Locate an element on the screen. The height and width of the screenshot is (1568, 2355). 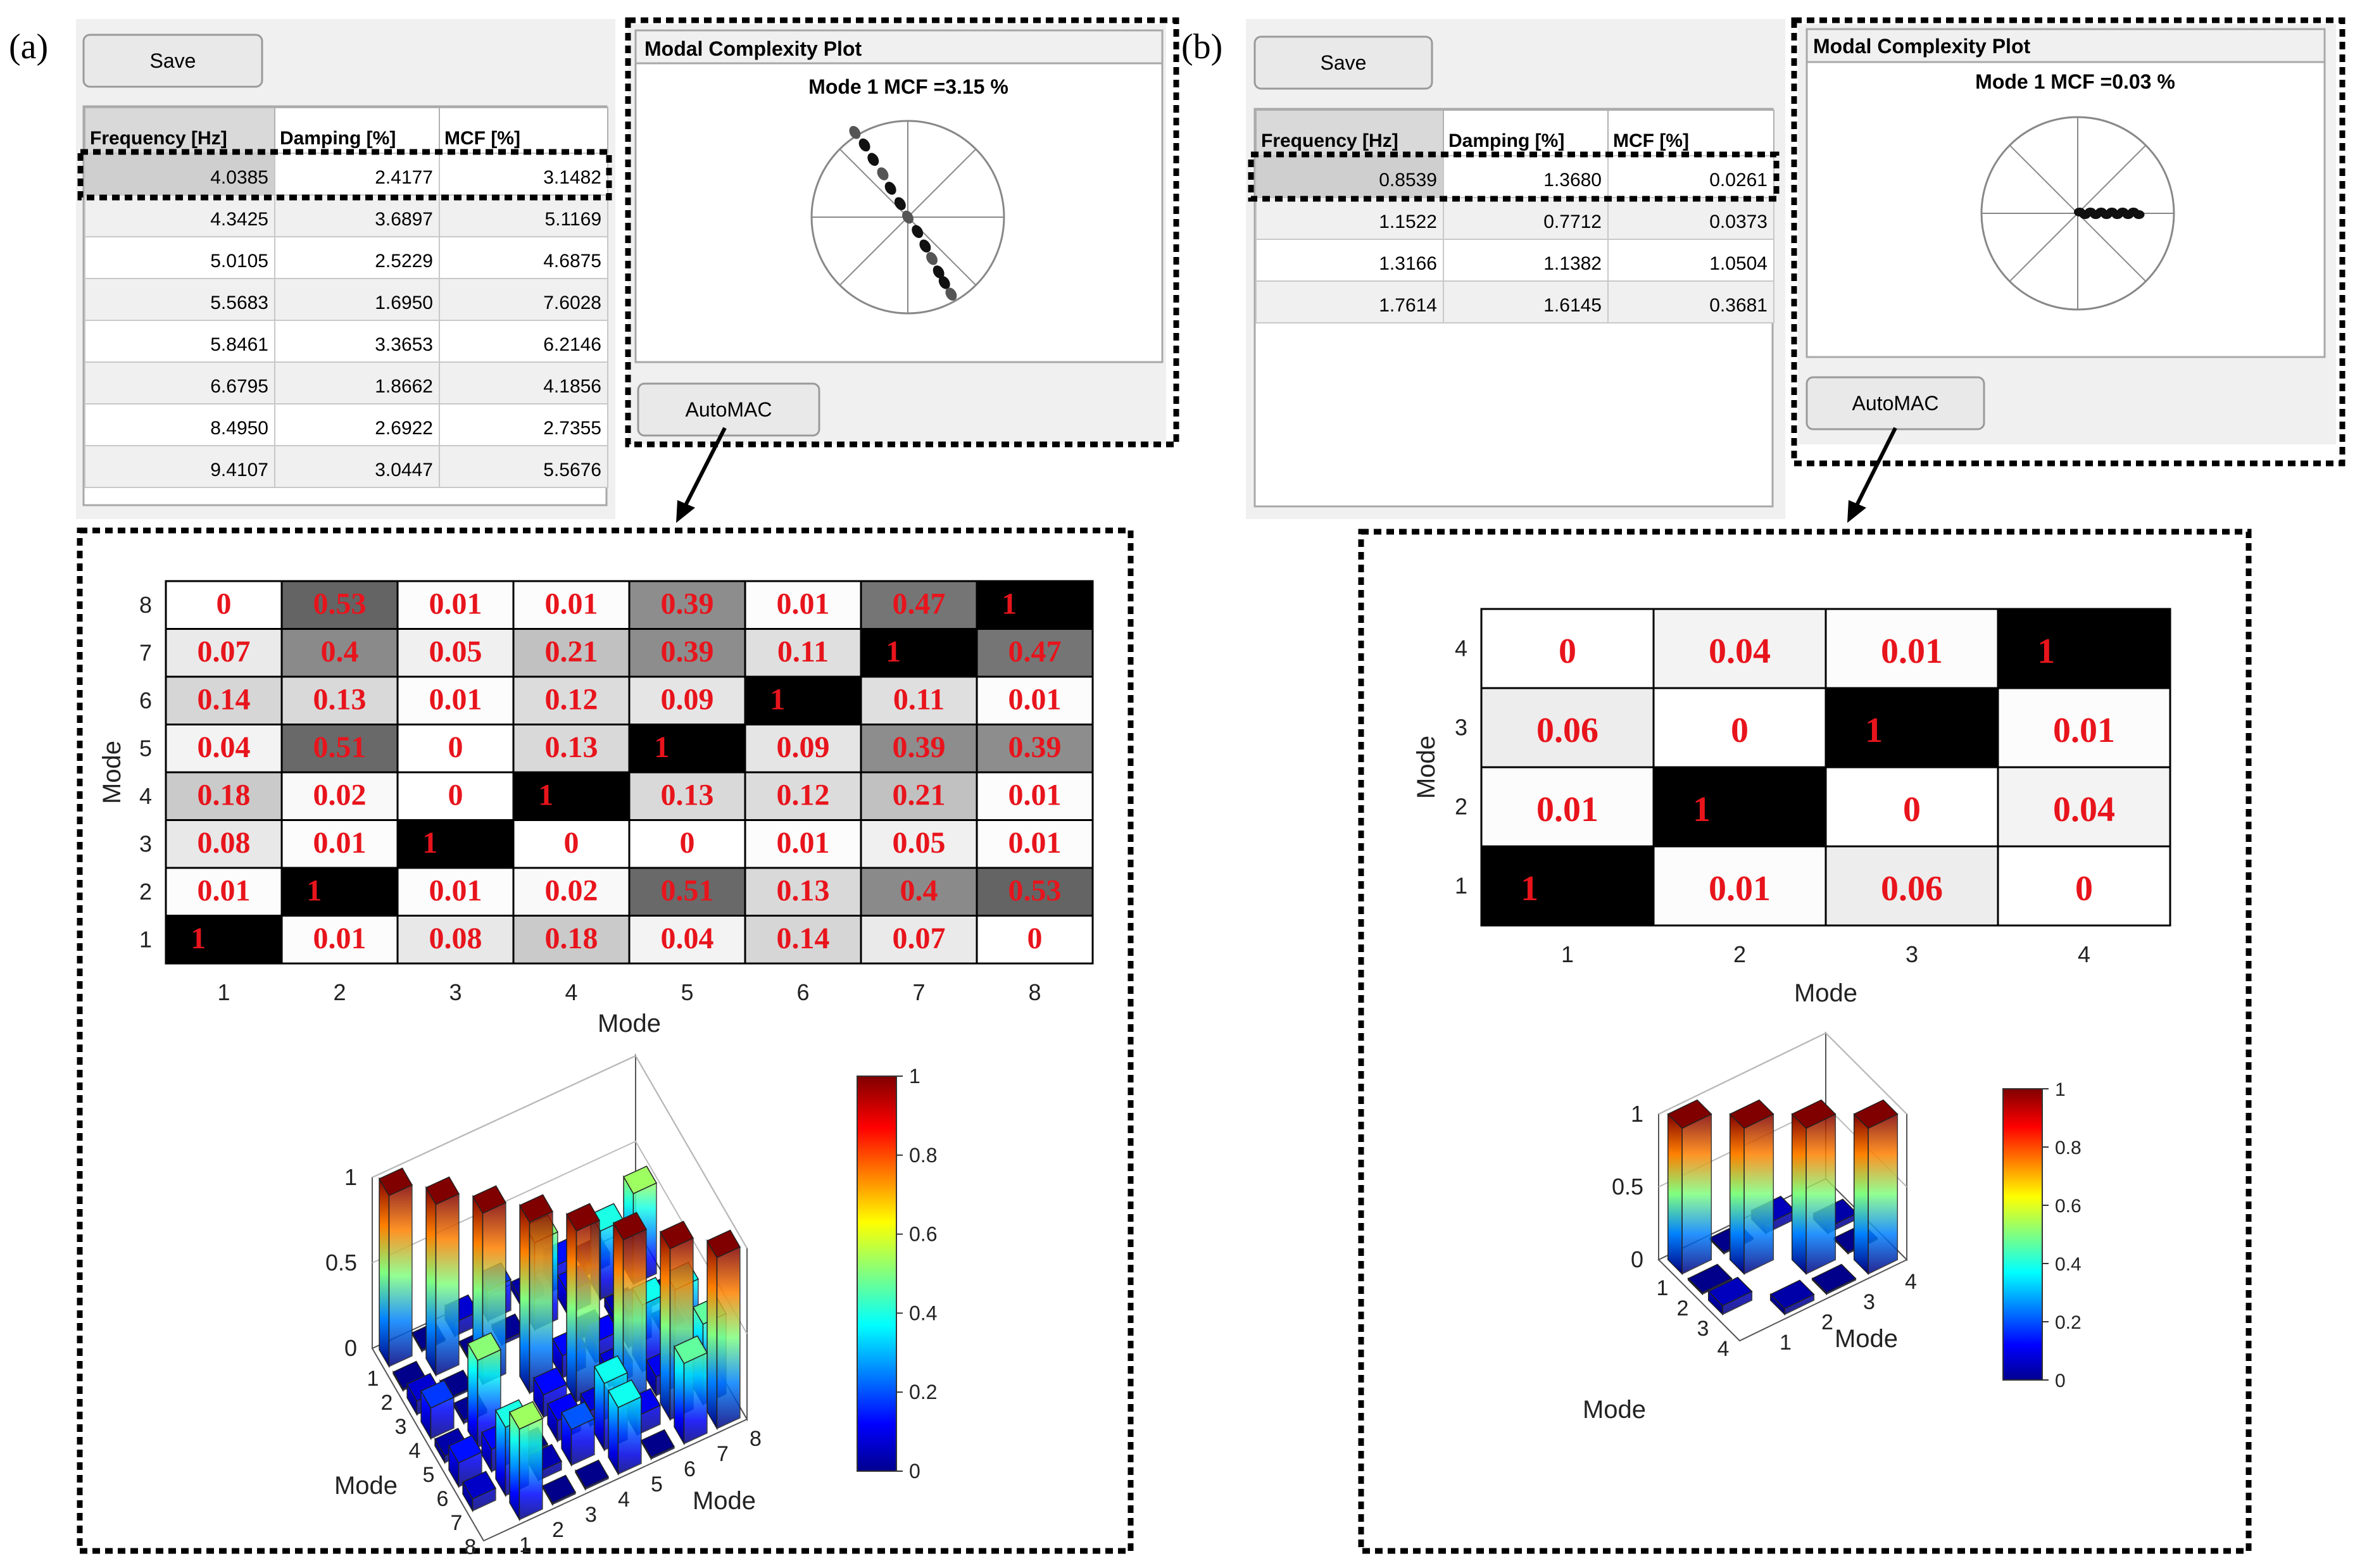
modal-plot-dotted-frame is located at coordinates (2068, 242).